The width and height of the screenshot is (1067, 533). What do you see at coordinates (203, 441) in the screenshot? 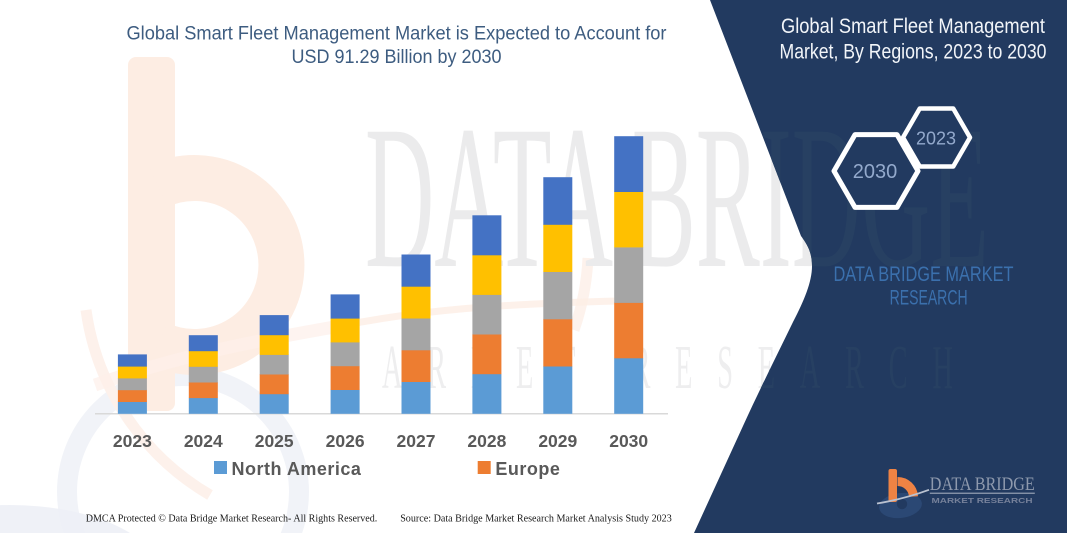
I see `svg-text: 2024` at bounding box center [203, 441].